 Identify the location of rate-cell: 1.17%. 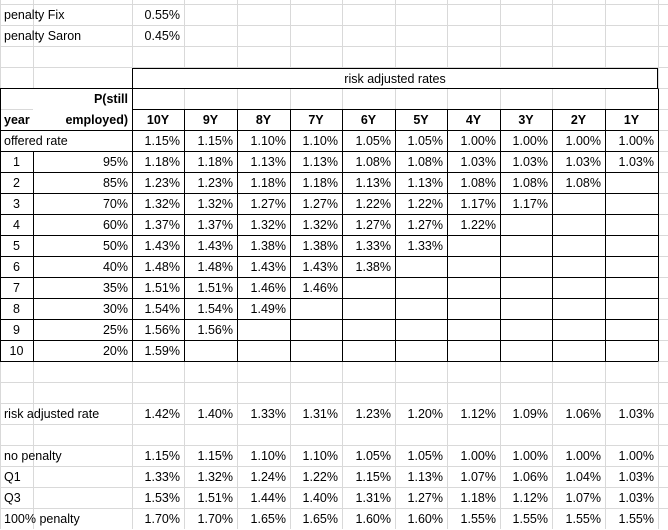
(473, 204).